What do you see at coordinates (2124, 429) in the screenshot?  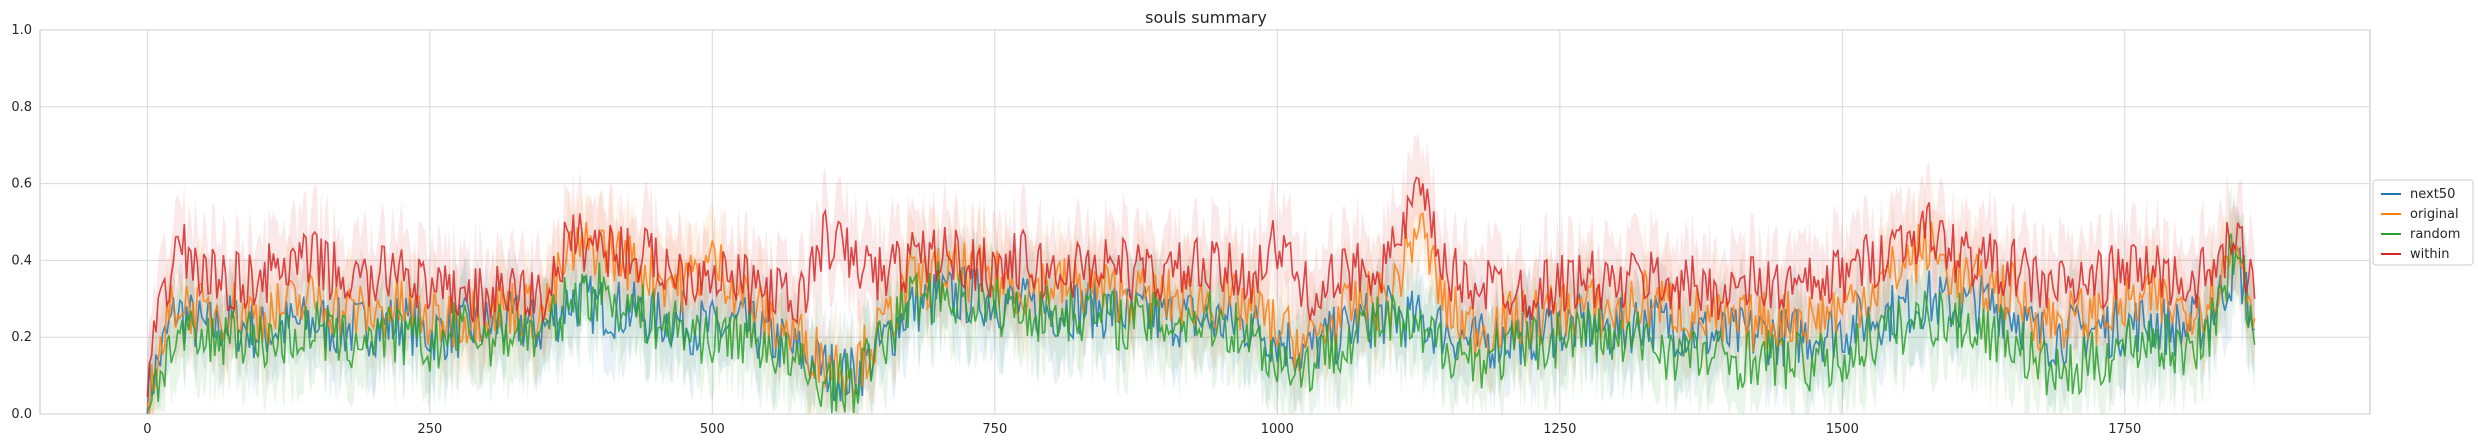 I see `x-tick-label: 1750` at bounding box center [2124, 429].